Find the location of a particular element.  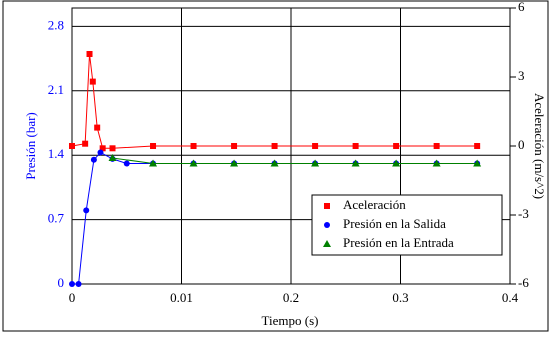

legend-box is located at coordinates (407, 225).